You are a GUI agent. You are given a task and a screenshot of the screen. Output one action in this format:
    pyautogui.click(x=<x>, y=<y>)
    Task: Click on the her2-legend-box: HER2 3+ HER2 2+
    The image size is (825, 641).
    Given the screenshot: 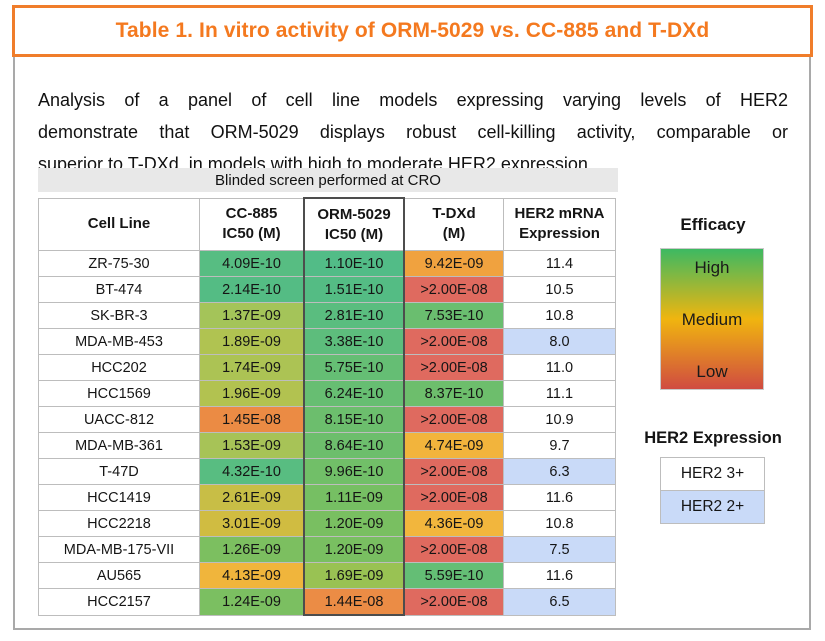 What is the action you would take?
    pyautogui.click(x=712, y=490)
    